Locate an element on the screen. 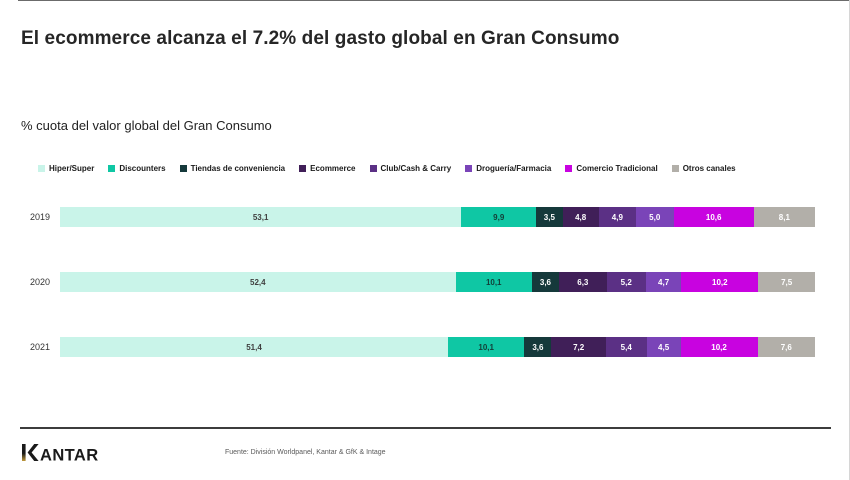 The width and height of the screenshot is (850, 480). stacked-bar: 53,1 9,9 3,5 4,8 4,9 5,0 10,6 8,1 is located at coordinates (437, 217).